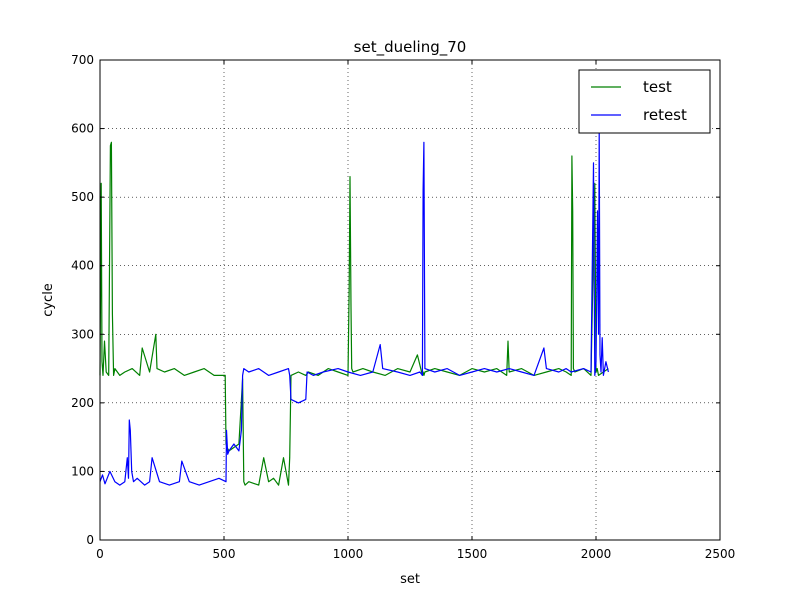 The width and height of the screenshot is (800, 600). What do you see at coordinates (48, 300) in the screenshot?
I see `y-axis-label: cycle` at bounding box center [48, 300].